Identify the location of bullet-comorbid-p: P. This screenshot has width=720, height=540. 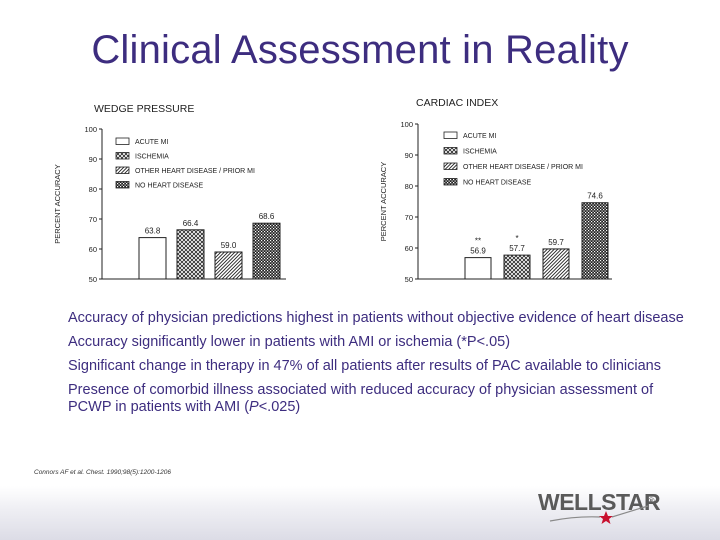
(254, 407).